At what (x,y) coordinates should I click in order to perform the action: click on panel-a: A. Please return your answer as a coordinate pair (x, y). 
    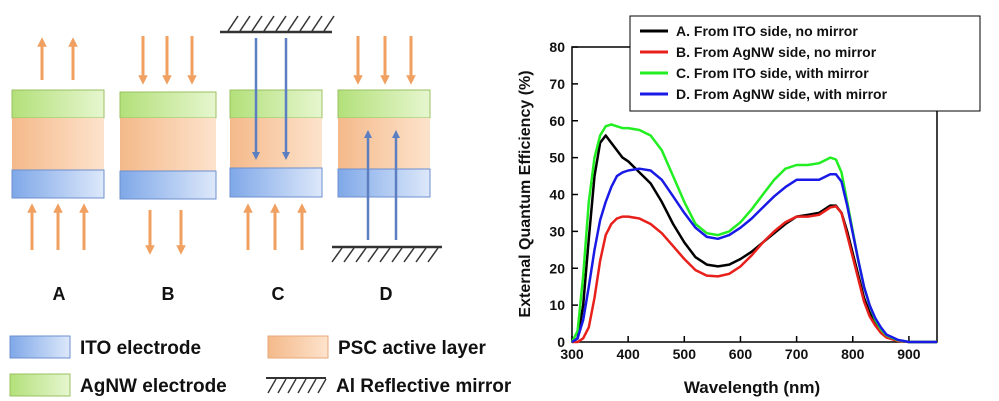
    Looking at the image, I should click on (58, 170).